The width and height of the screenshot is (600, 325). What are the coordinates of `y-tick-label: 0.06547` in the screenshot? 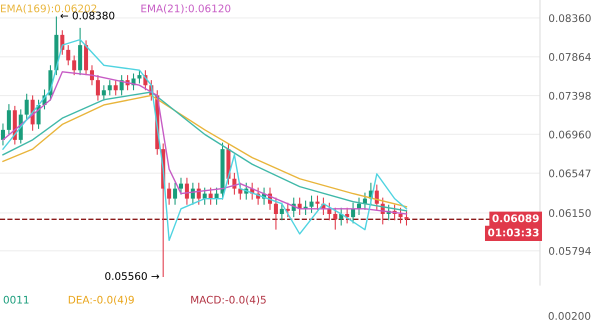 It's located at (570, 173).